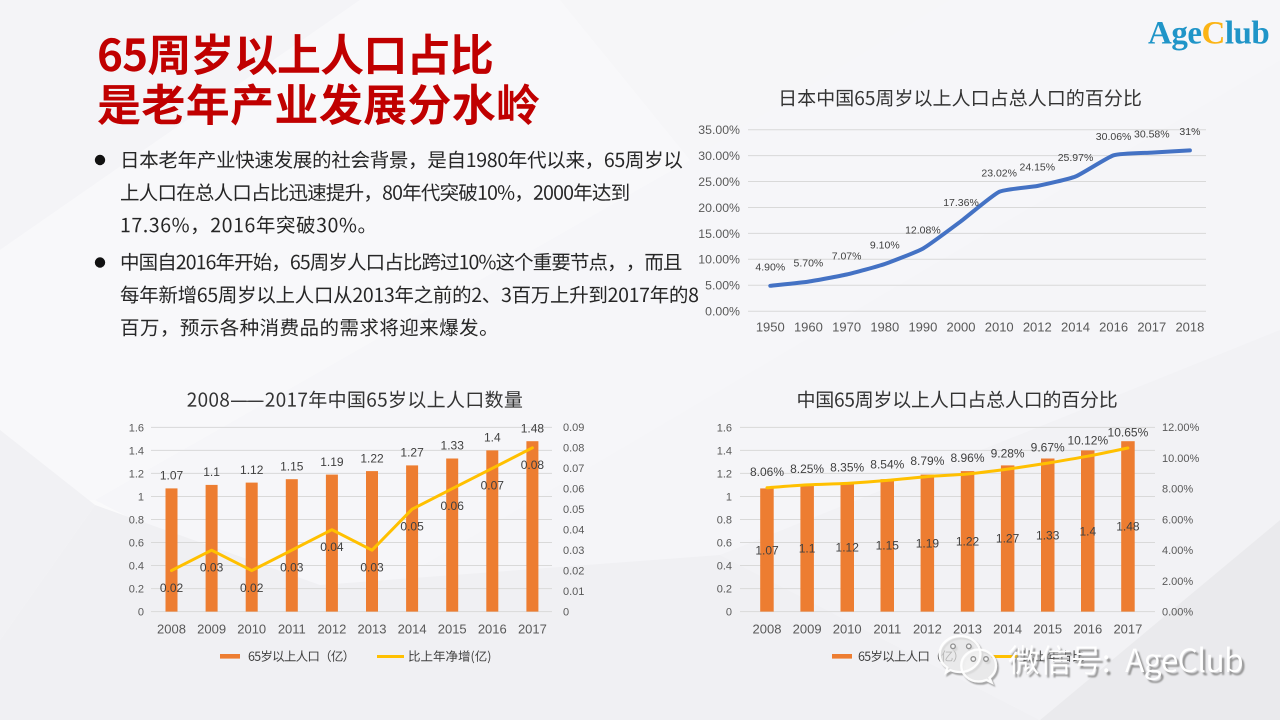  What do you see at coordinates (1087, 440) in the screenshot?
I see `svg-text: 10.12%` at bounding box center [1087, 440].